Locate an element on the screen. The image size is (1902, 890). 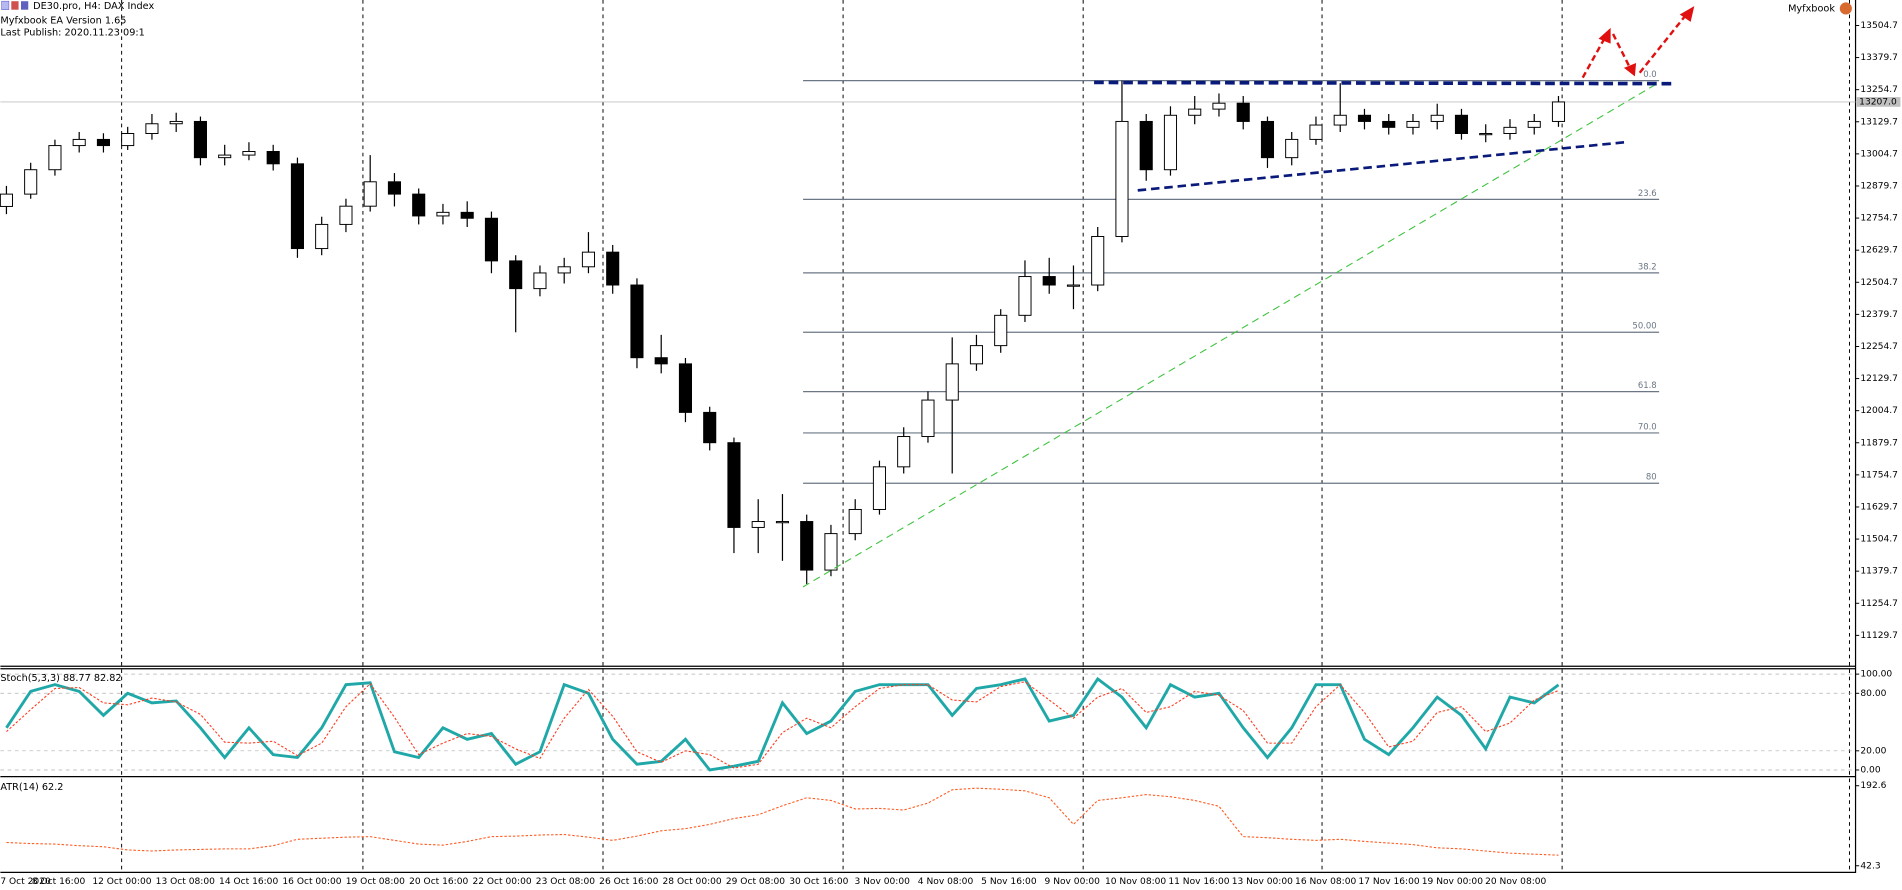
x-tick-label: 22 Oct 00:00 is located at coordinates (501, 882).